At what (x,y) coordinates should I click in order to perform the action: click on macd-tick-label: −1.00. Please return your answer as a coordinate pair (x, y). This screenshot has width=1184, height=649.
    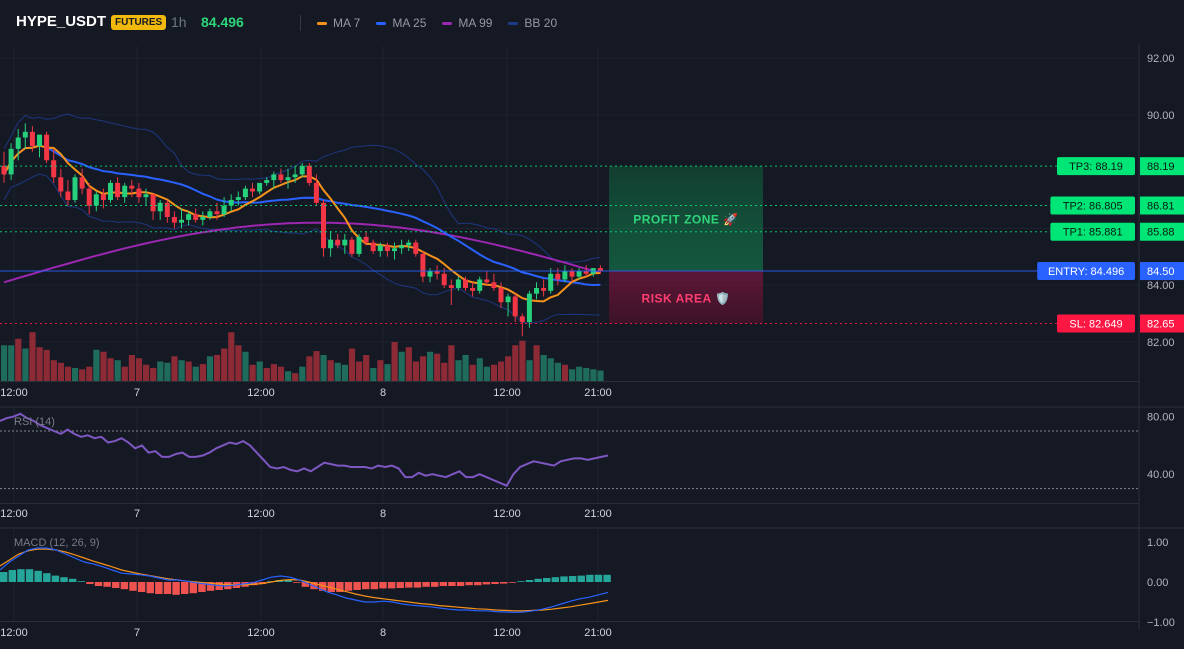
    Looking at the image, I should click on (1161, 623).